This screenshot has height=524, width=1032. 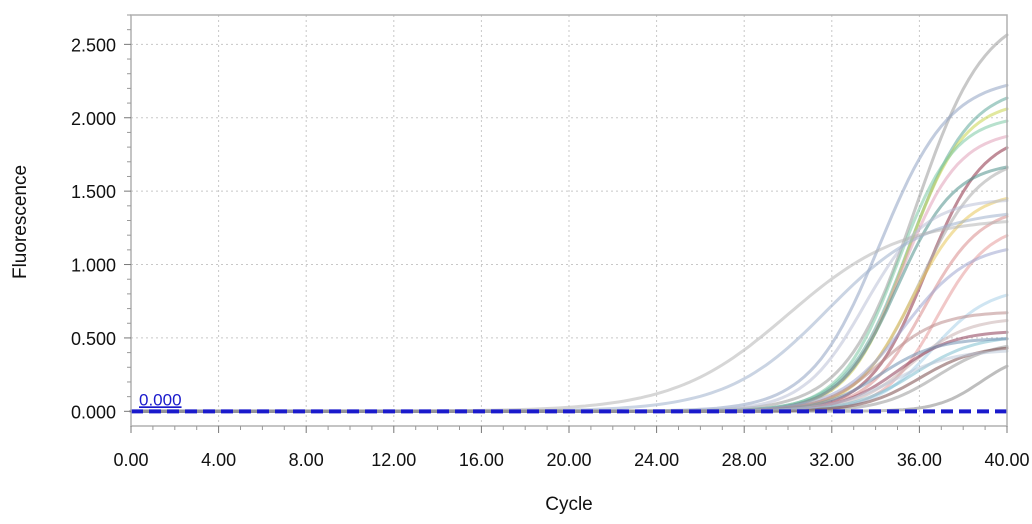 I want to click on threshold: 0.000, so click(x=569, y=402).